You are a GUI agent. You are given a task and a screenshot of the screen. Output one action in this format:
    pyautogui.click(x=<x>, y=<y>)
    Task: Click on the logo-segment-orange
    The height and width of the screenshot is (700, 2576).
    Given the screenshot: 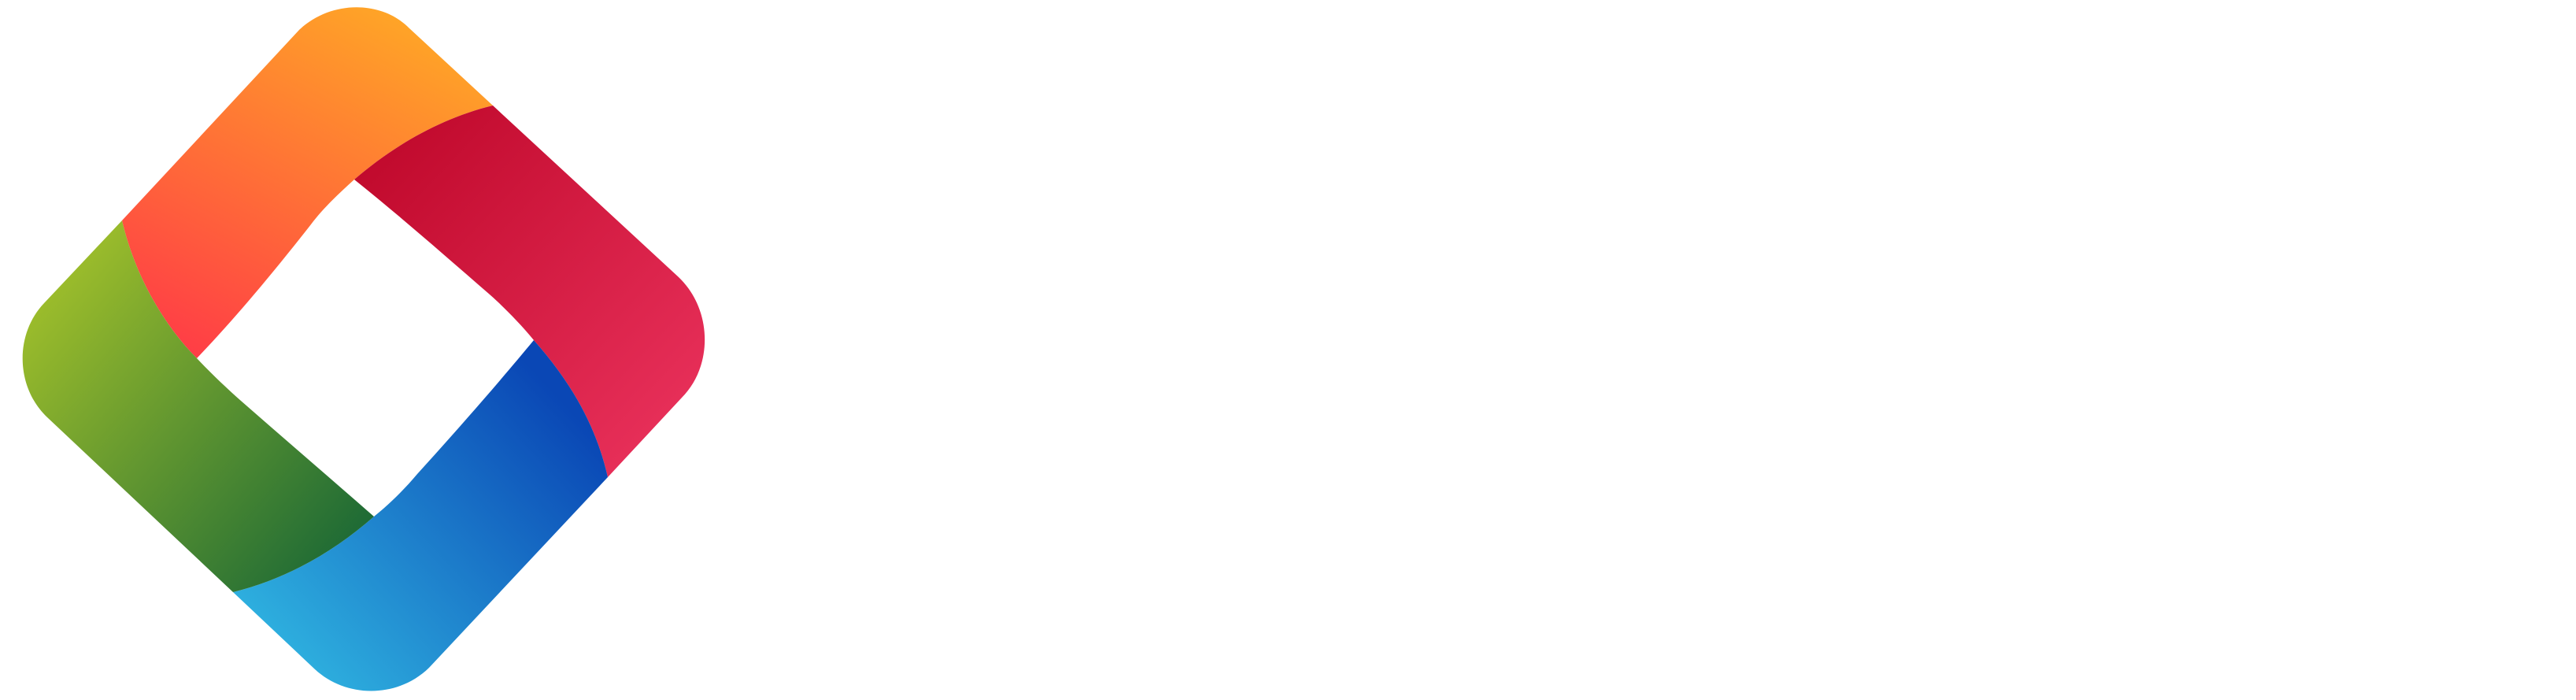 What is the action you would take?
    pyautogui.click(x=307, y=183)
    